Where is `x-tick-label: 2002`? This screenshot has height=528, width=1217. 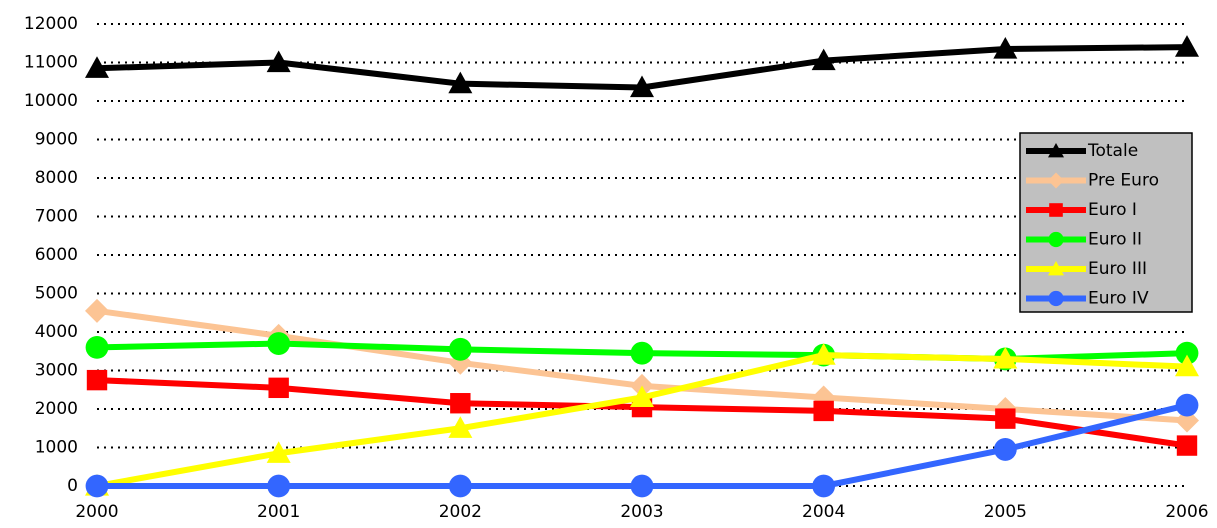
x-tick-label: 2002 is located at coordinates (460, 512).